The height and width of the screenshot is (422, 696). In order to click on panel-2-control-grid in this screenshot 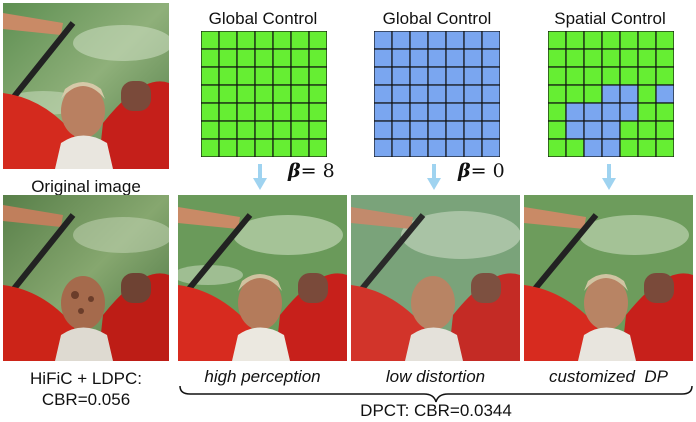, I will do `click(437, 94)`.